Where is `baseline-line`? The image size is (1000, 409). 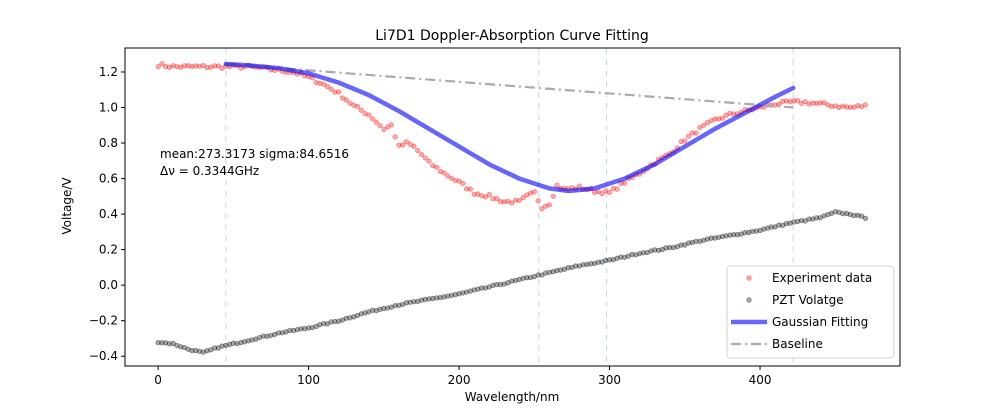 baseline-line is located at coordinates (509, 85).